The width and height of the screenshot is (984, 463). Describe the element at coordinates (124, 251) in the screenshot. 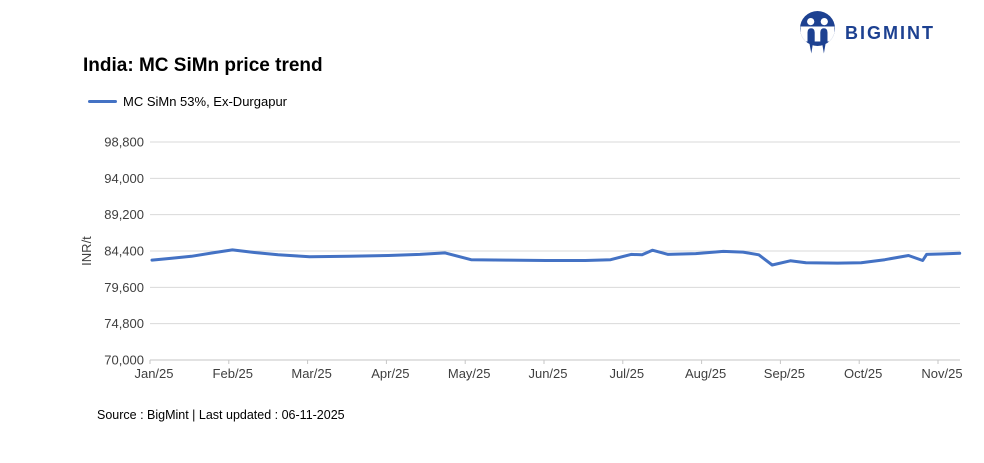

I see `y-axis-tick-label: 84,400` at that location.